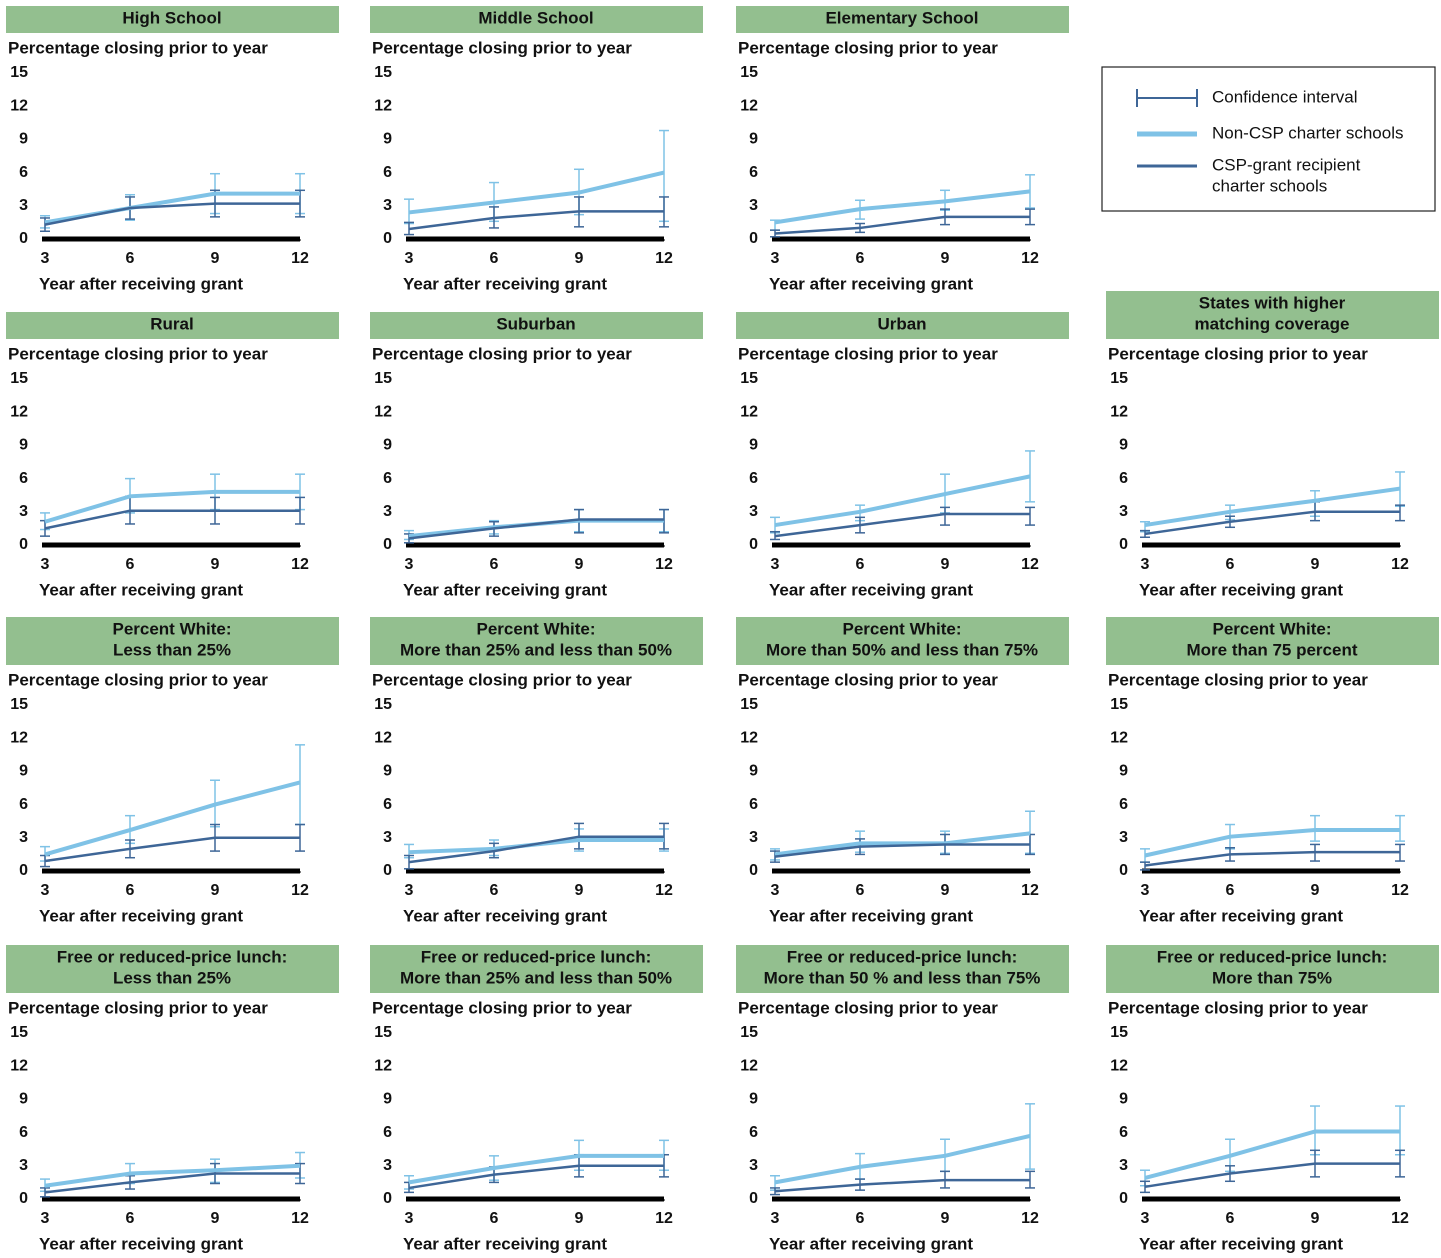 This screenshot has width=1441, height=1258. What do you see at coordinates (1272, 649) in the screenshot?
I see `panel-title: More than 75 percent` at bounding box center [1272, 649].